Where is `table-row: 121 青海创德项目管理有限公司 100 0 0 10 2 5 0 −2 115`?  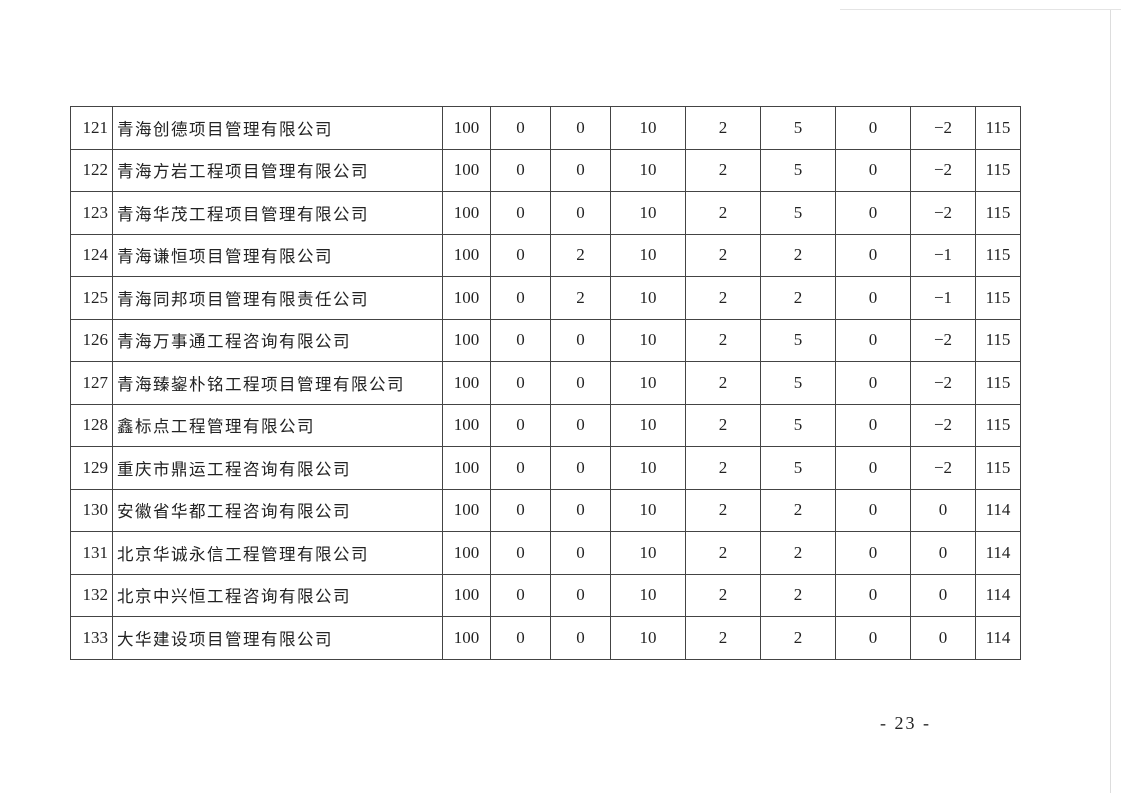 table-row: 121 青海创德项目管理有限公司 100 0 0 10 2 5 0 −2 115 is located at coordinates (545, 128).